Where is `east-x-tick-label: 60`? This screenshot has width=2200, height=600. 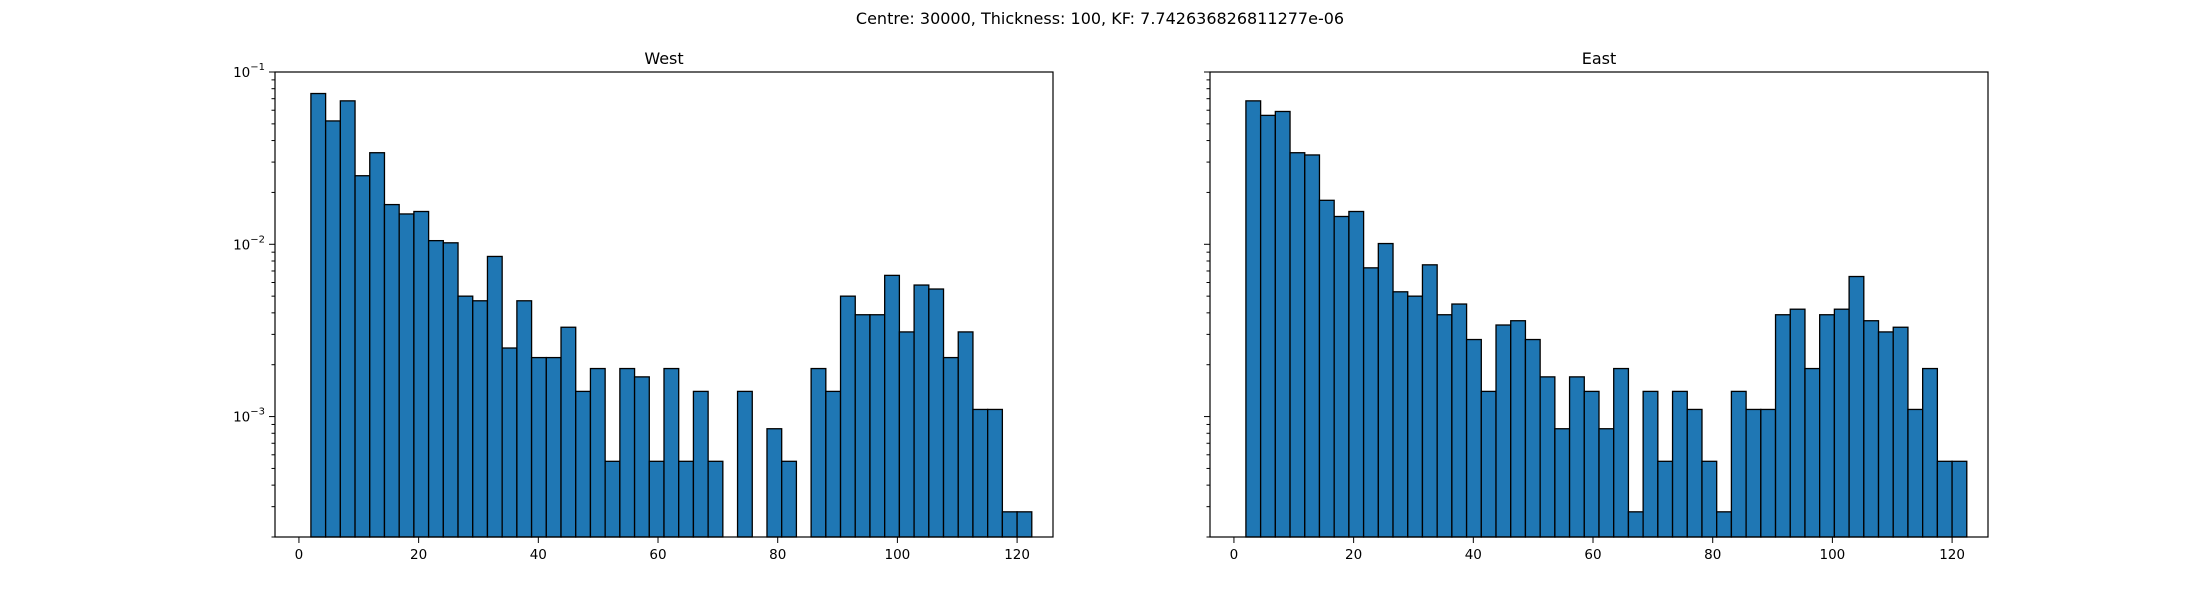 east-x-tick-label: 60 is located at coordinates (1592, 555).